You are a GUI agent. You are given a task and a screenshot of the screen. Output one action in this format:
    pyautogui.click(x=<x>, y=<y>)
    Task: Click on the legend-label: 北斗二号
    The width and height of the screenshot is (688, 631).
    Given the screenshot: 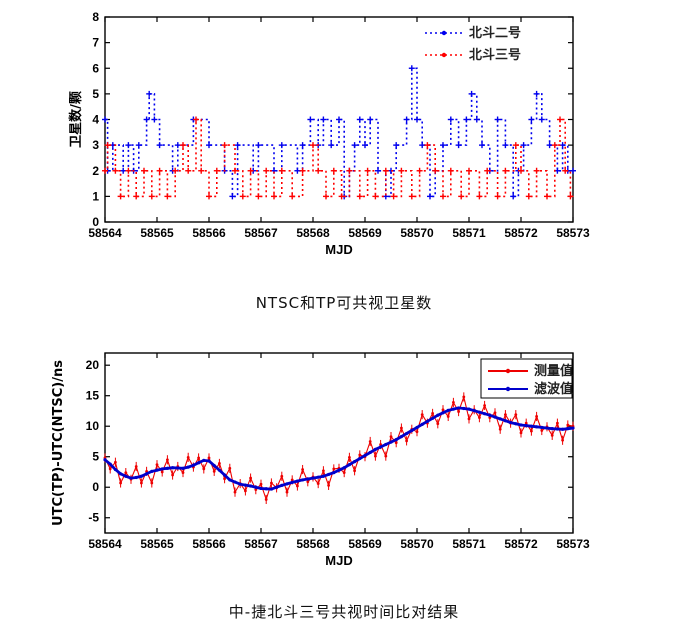 What is the action you would take?
    pyautogui.click(x=495, y=33)
    